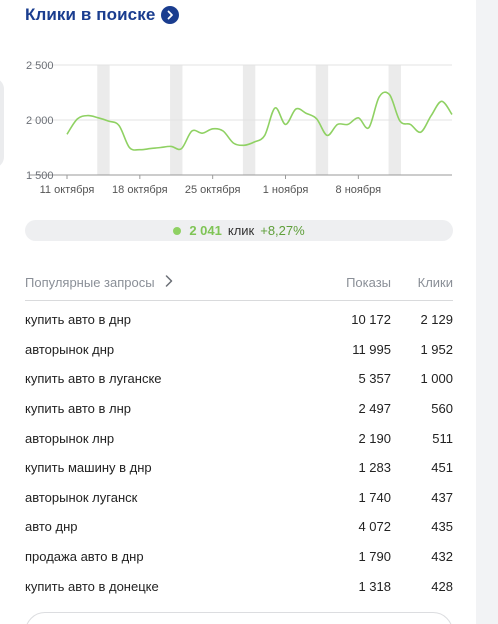  Describe the element at coordinates (239, 438) in the screenshot. I see `table-row: авторынок лнр 2 190 511` at that location.